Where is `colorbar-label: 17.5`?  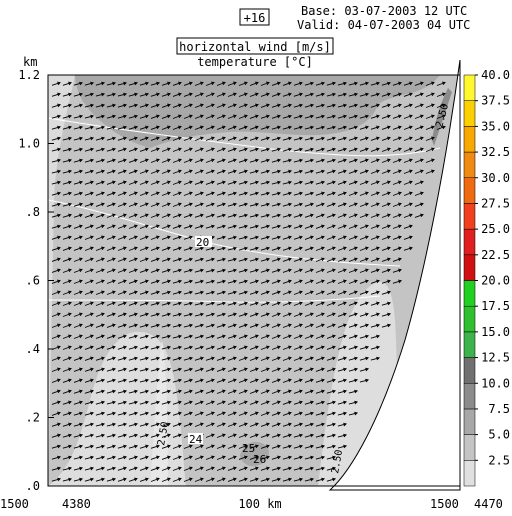 colorbar-label: 17.5 is located at coordinates (495, 306).